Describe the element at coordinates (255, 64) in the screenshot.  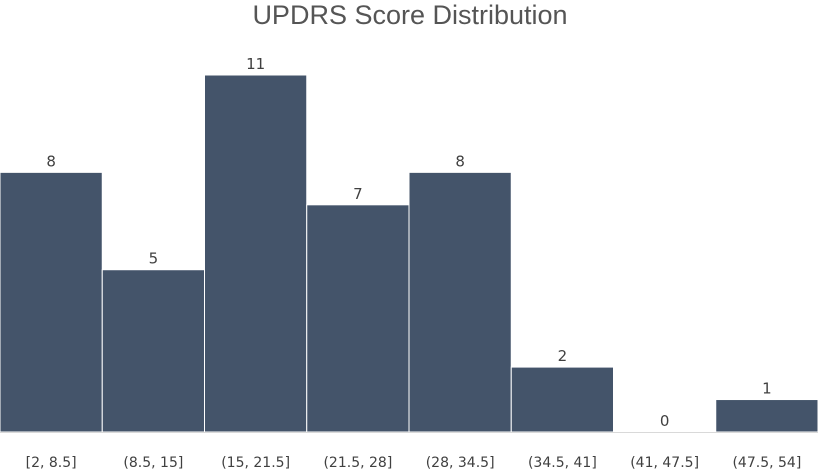
I see `data-label: 11` at that location.